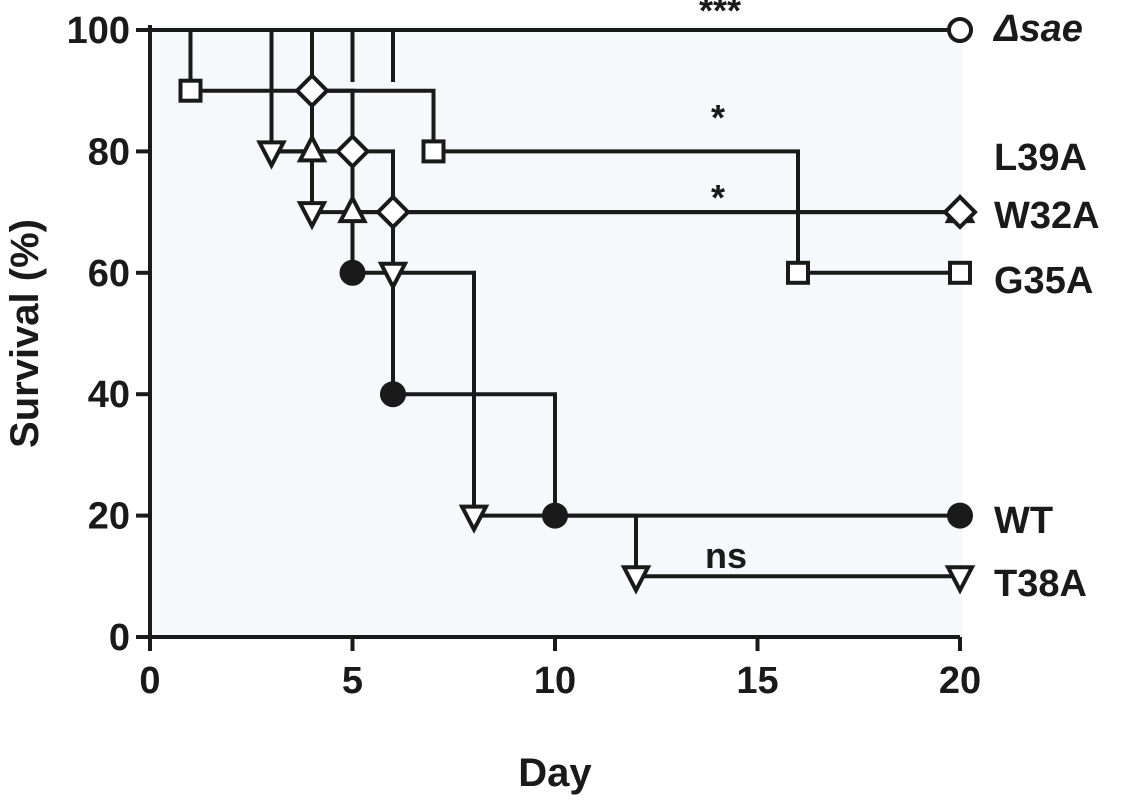  I want to click on series-label-5: T38A, so click(1040, 584).